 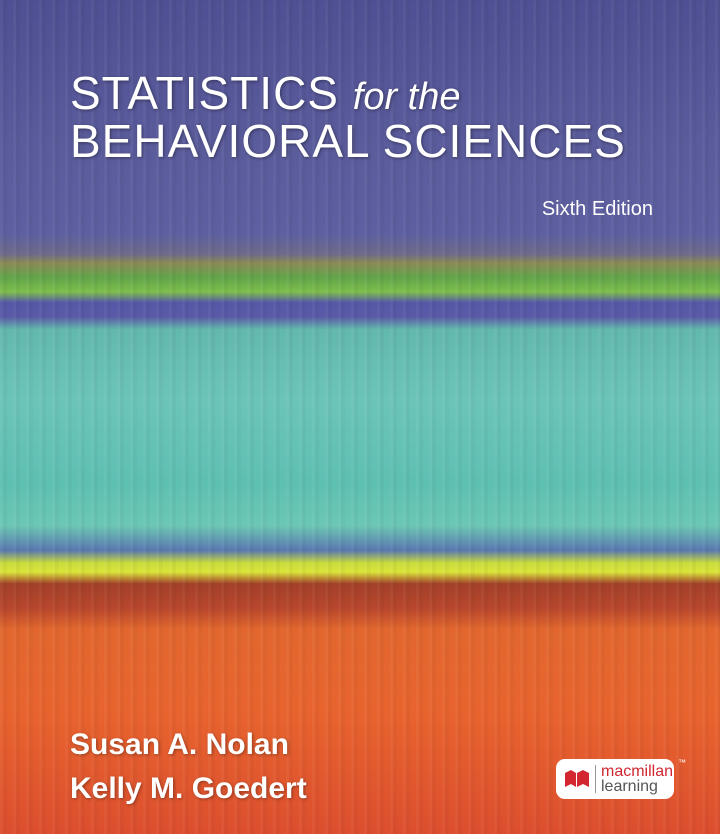 What do you see at coordinates (188, 788) in the screenshot?
I see `author-2: Kelly M. Goedert` at bounding box center [188, 788].